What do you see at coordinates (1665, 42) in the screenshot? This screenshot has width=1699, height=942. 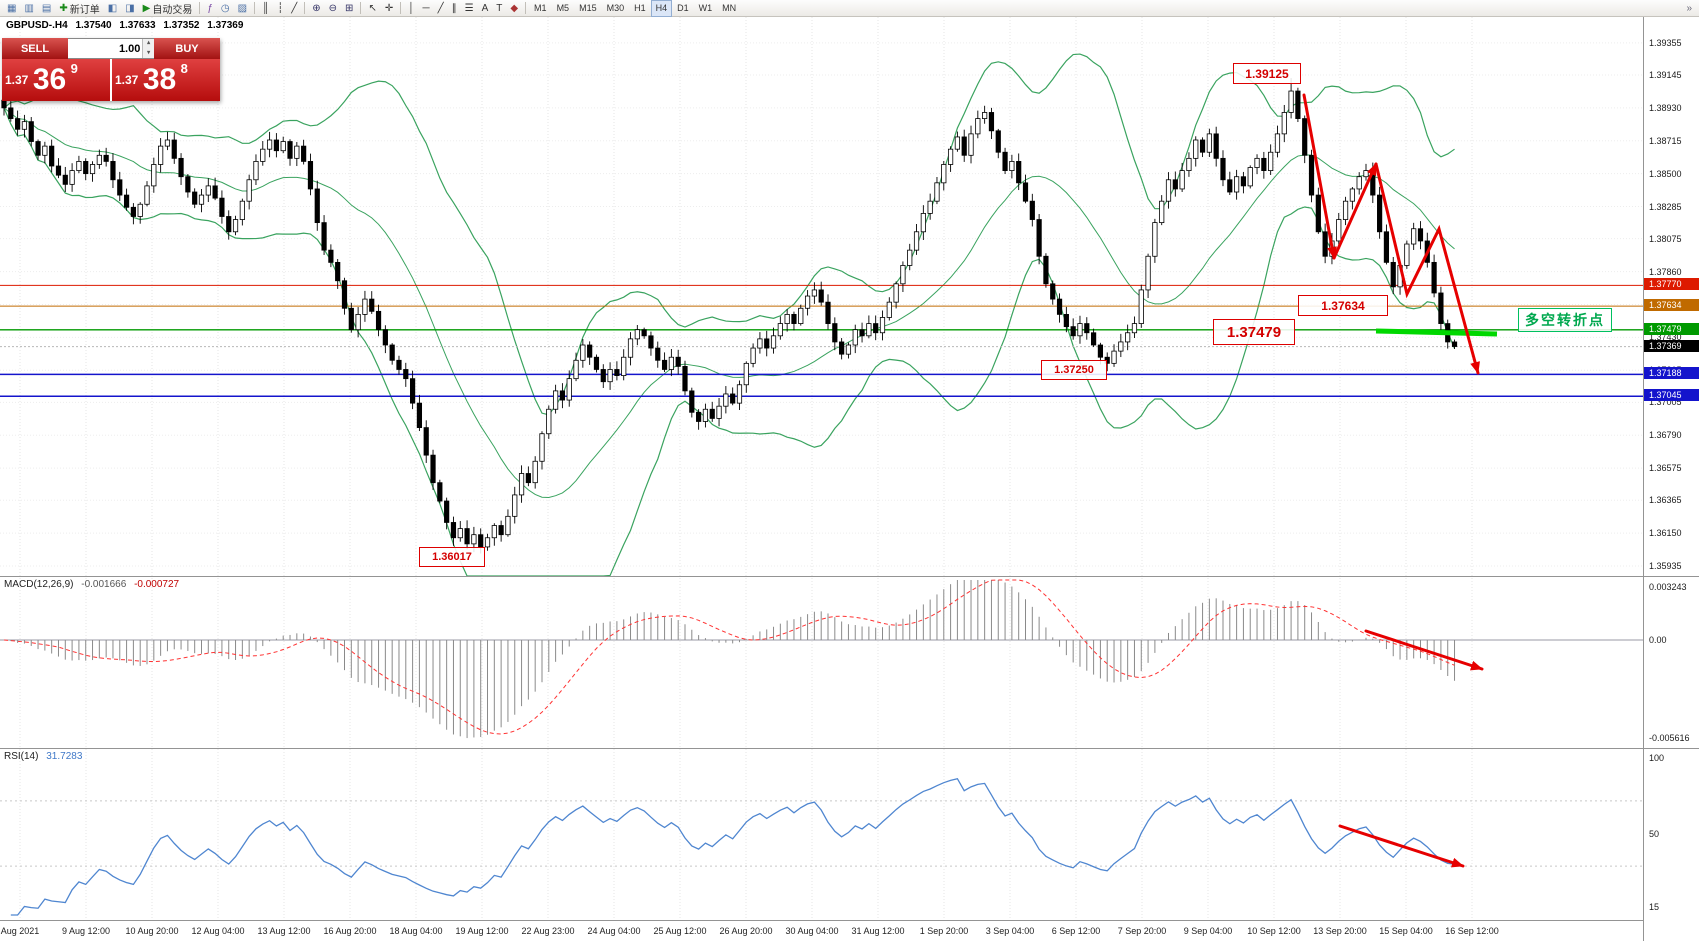 I see `price-tick: 1.39355` at bounding box center [1665, 42].